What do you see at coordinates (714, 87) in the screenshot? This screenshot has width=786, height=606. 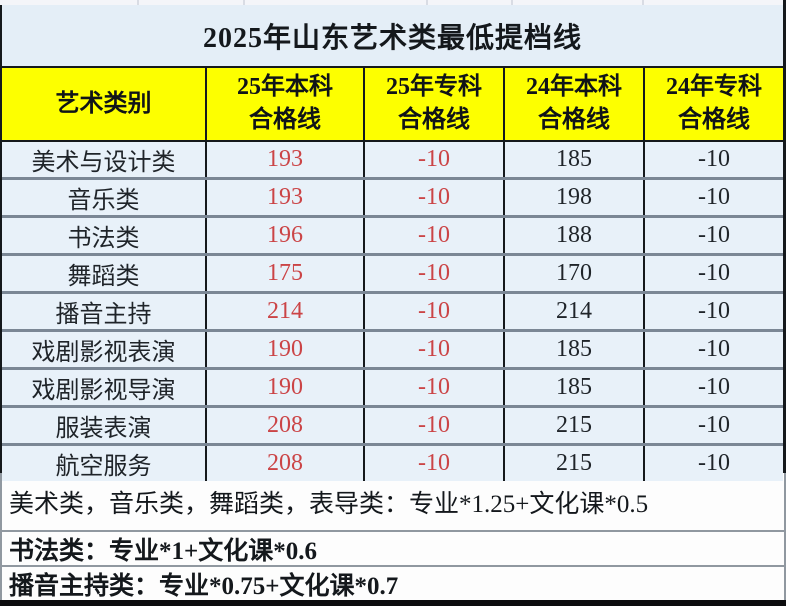 I see `header-label-line1: 24年专科` at bounding box center [714, 87].